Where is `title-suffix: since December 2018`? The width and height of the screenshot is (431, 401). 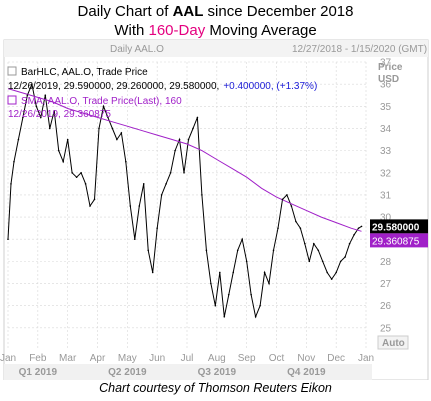
title-suffix: since December 2018 is located at coordinates (278, 11).